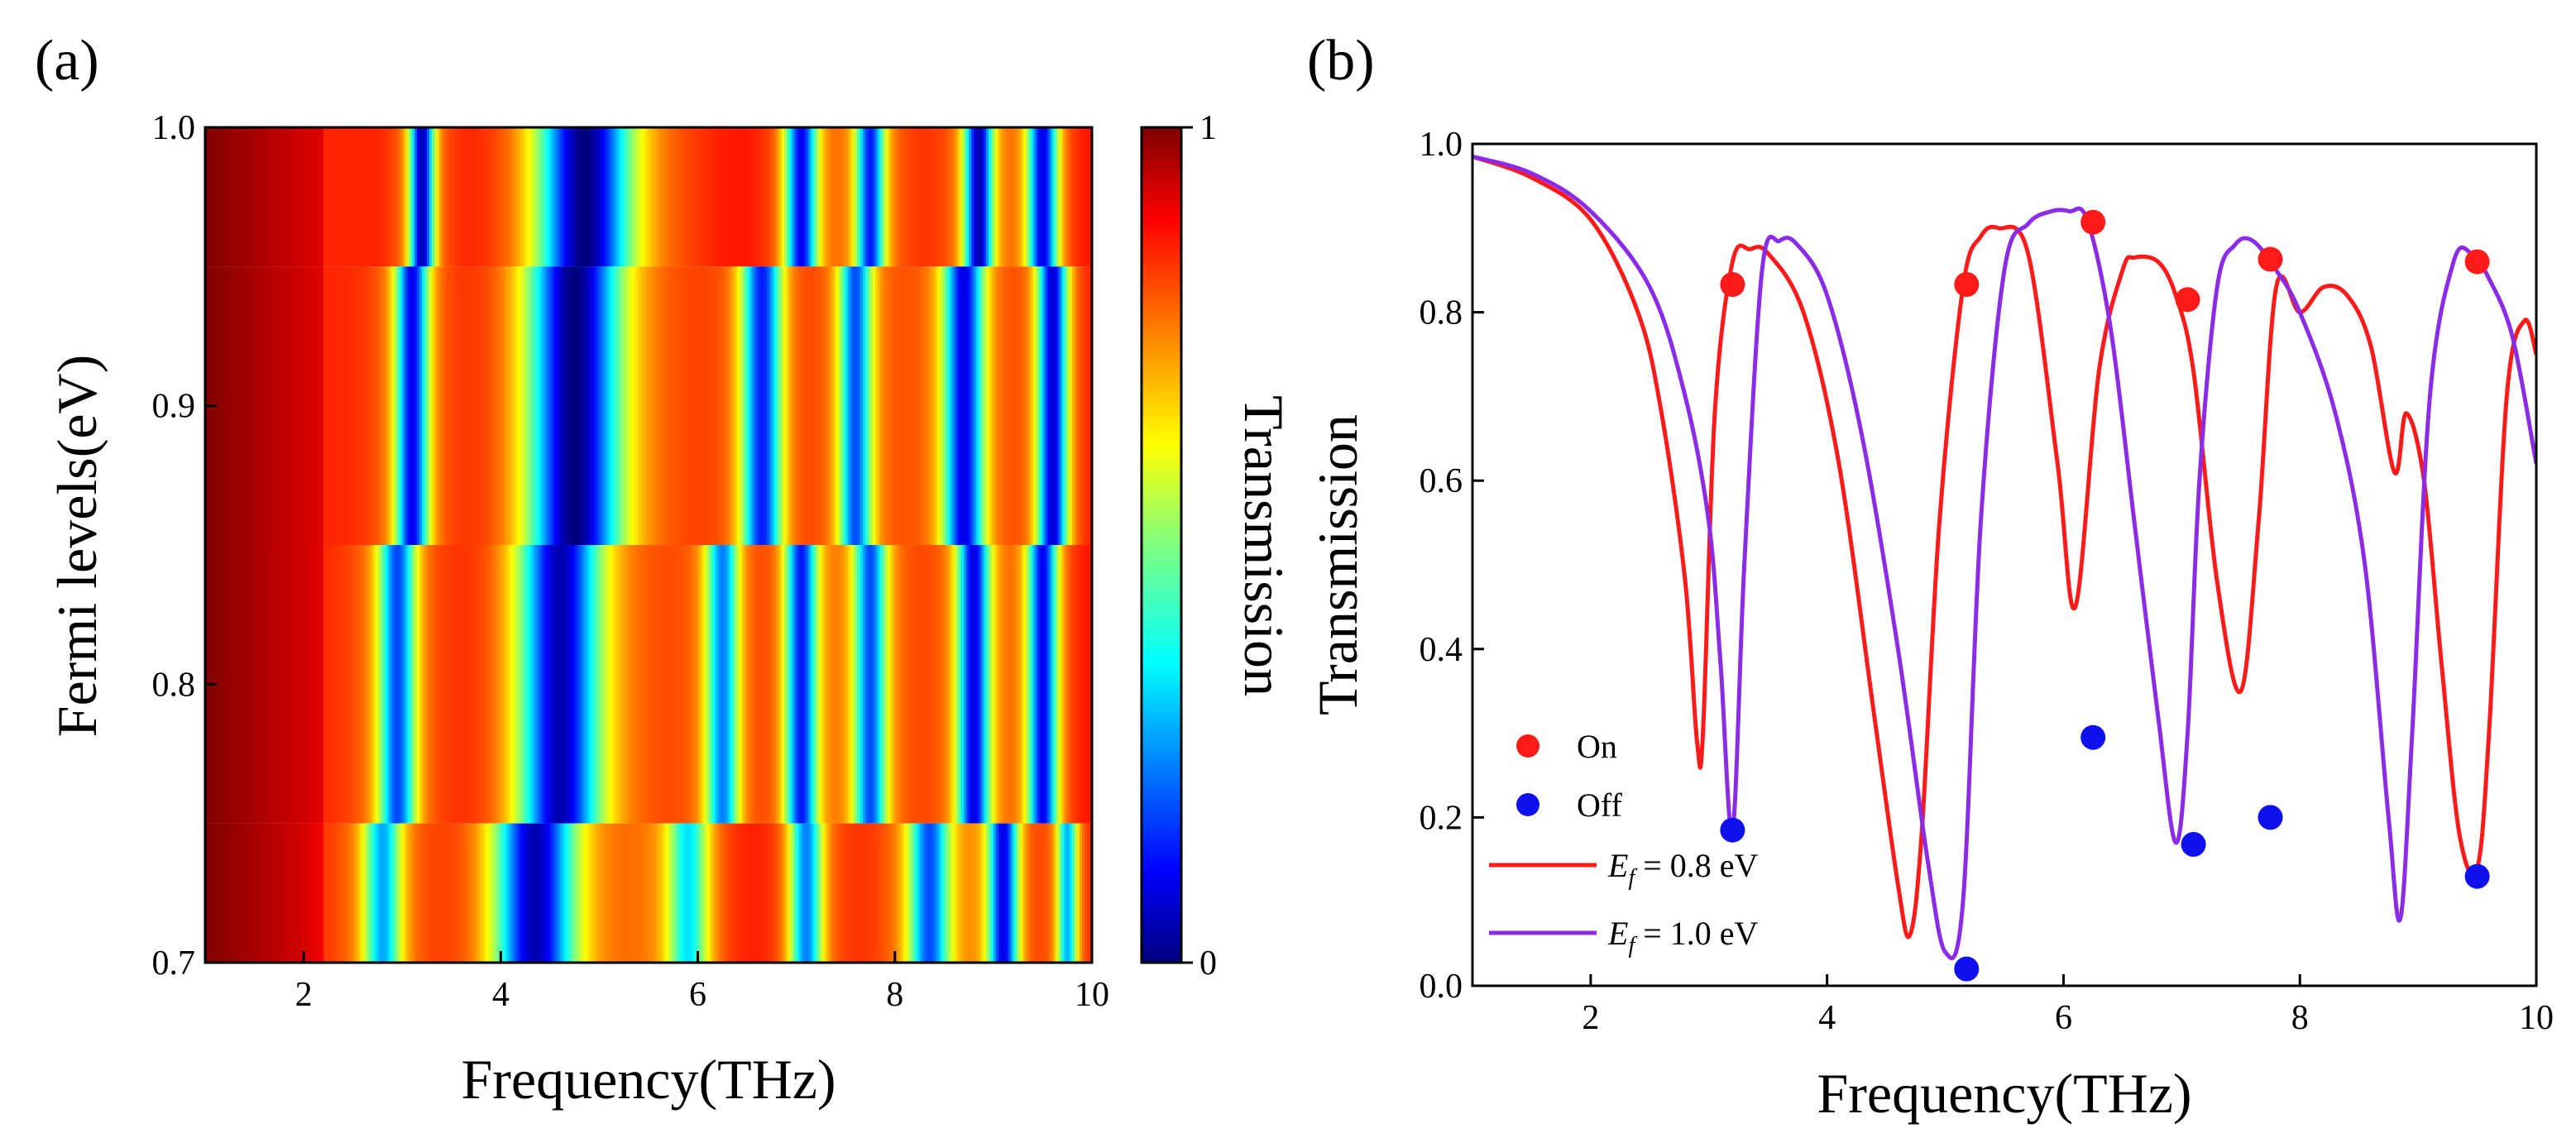 This screenshot has height=1133, width=2576. Describe the element at coordinates (2270, 259) in the screenshot. I see `marker-on` at that location.